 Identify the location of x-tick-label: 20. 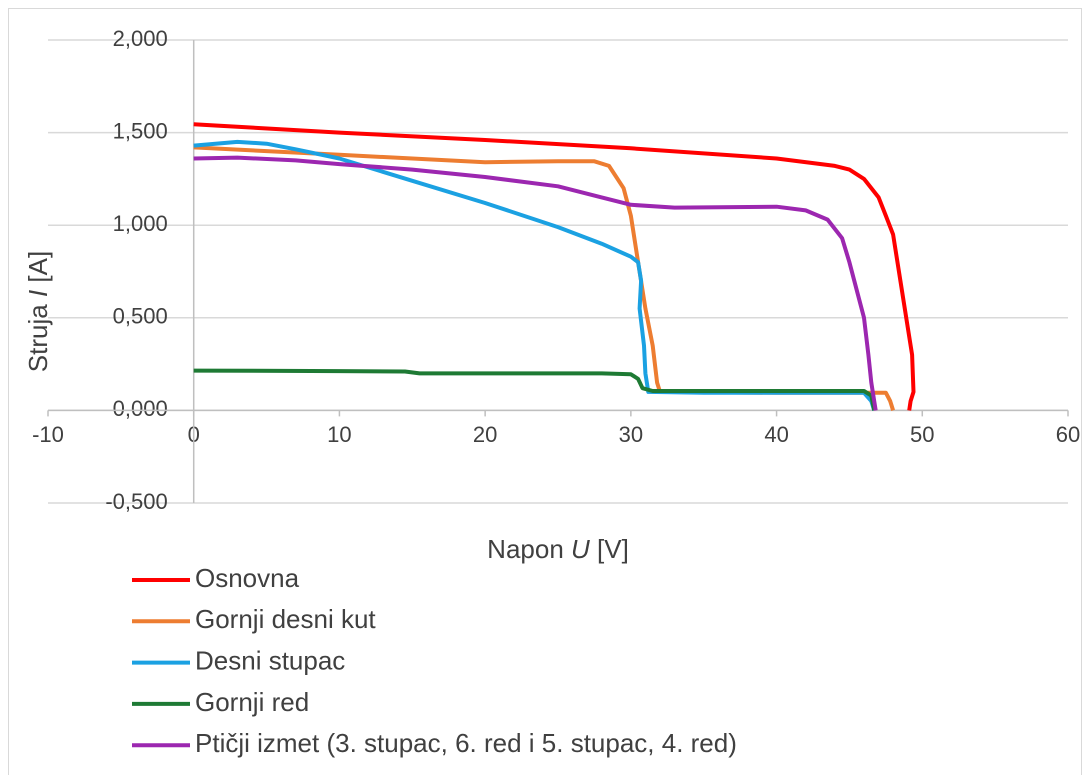
(485, 434).